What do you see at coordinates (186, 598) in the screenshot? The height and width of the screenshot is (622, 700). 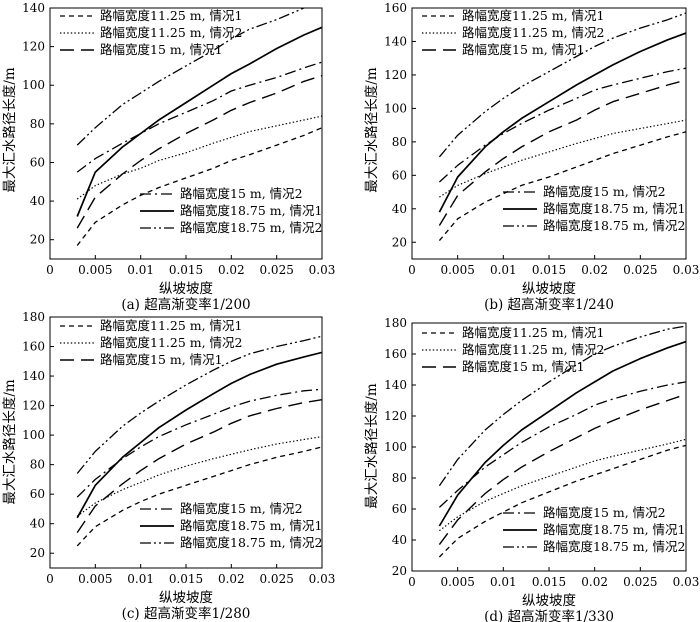 I see `chart-c-x-axis-label: 纵坡坡度` at bounding box center [186, 598].